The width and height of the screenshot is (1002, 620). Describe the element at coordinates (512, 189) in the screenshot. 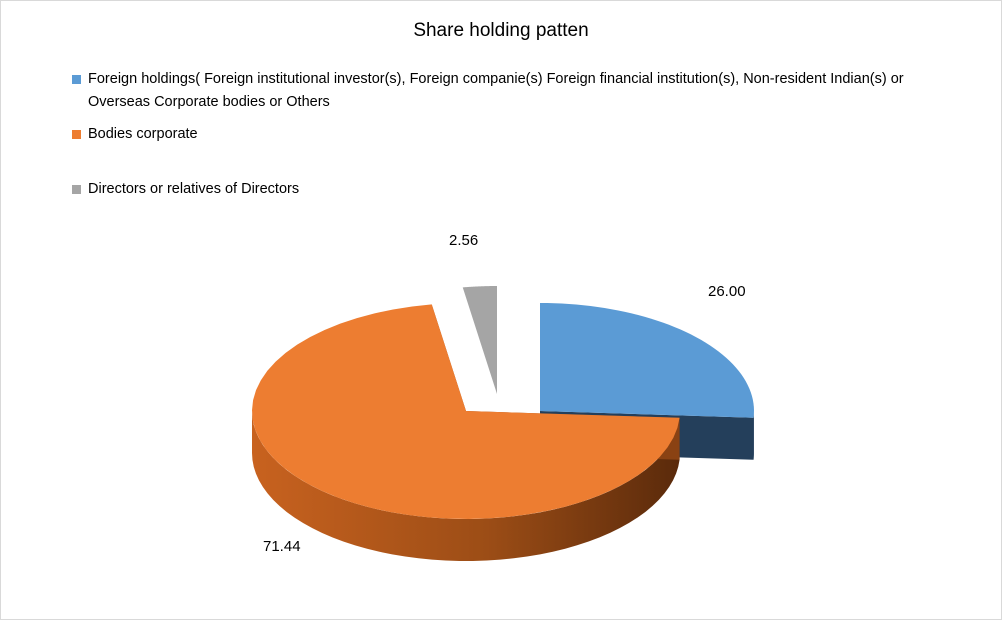

I see `legend-item-directors: Directors or relatives of Directors` at that location.